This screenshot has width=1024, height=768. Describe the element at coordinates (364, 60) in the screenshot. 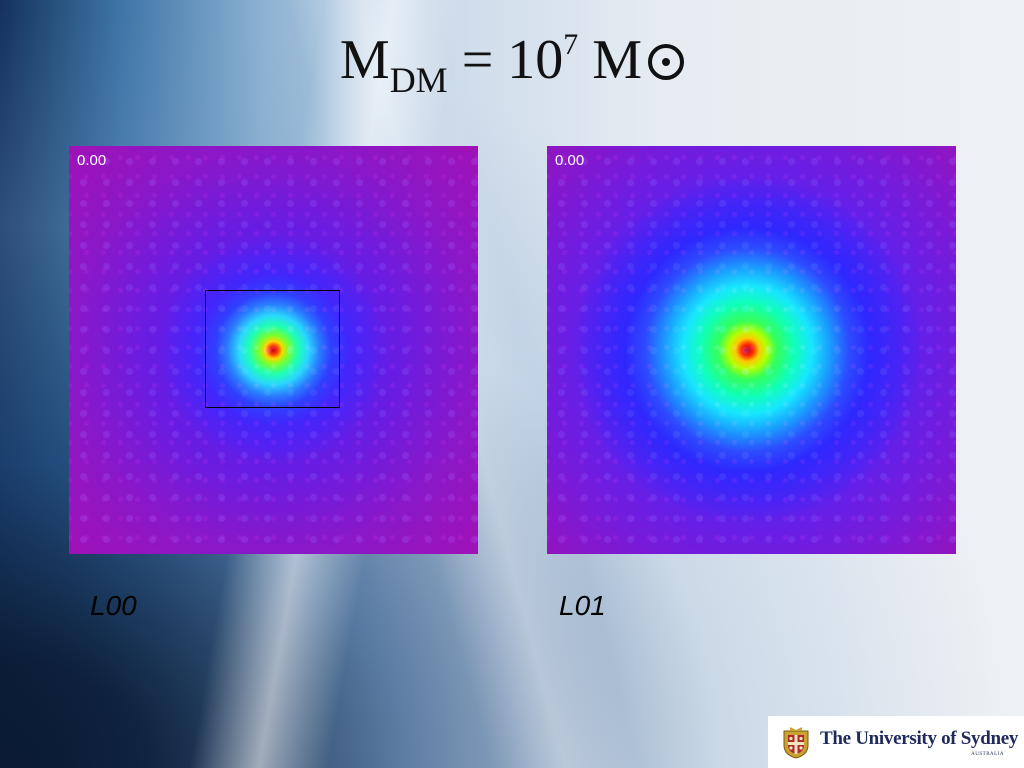

I see `title-main: M` at that location.